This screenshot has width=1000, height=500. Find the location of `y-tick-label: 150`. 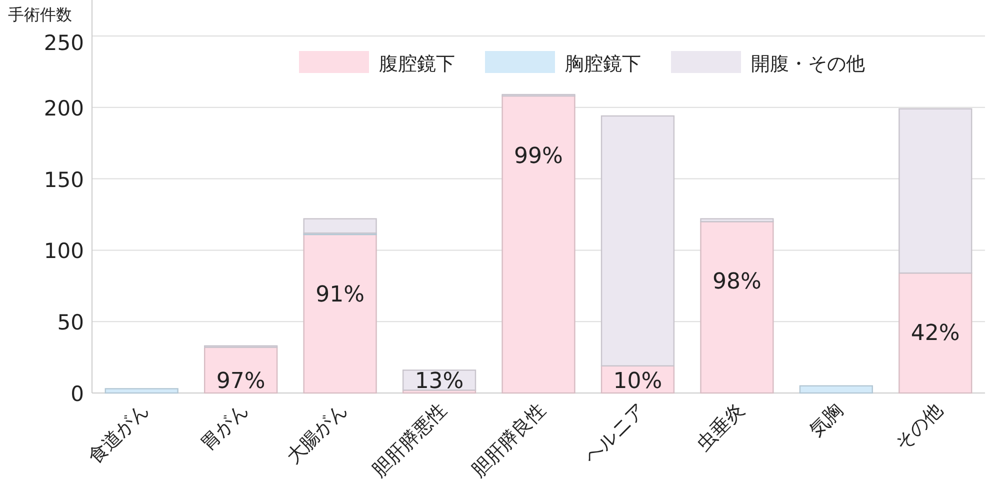

y-tick-label: 150 is located at coordinates (64, 180).